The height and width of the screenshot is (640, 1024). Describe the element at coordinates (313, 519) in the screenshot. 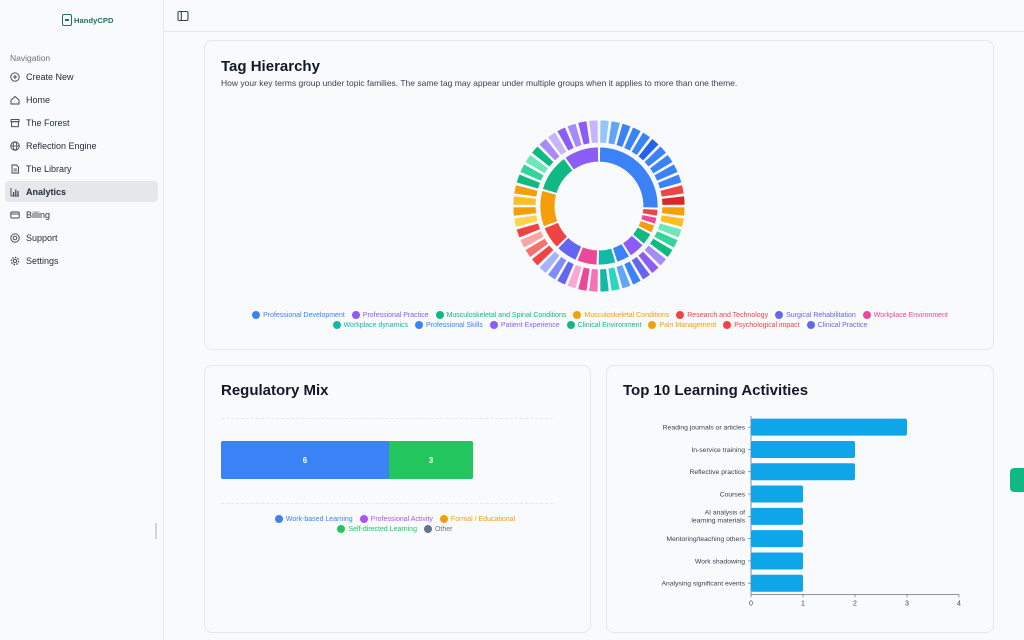

I see `legend-item: Work-based Learning` at that location.